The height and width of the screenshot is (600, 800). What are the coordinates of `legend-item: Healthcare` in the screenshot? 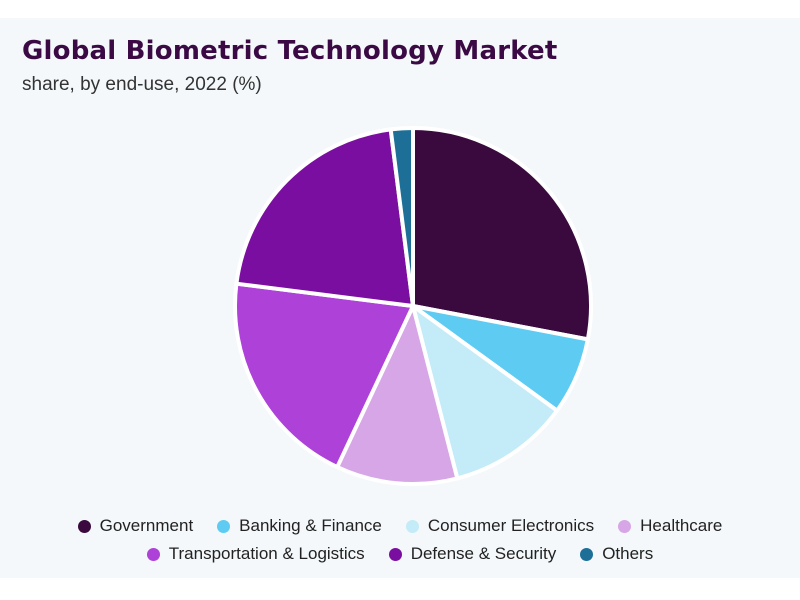 It's located at (670, 526).